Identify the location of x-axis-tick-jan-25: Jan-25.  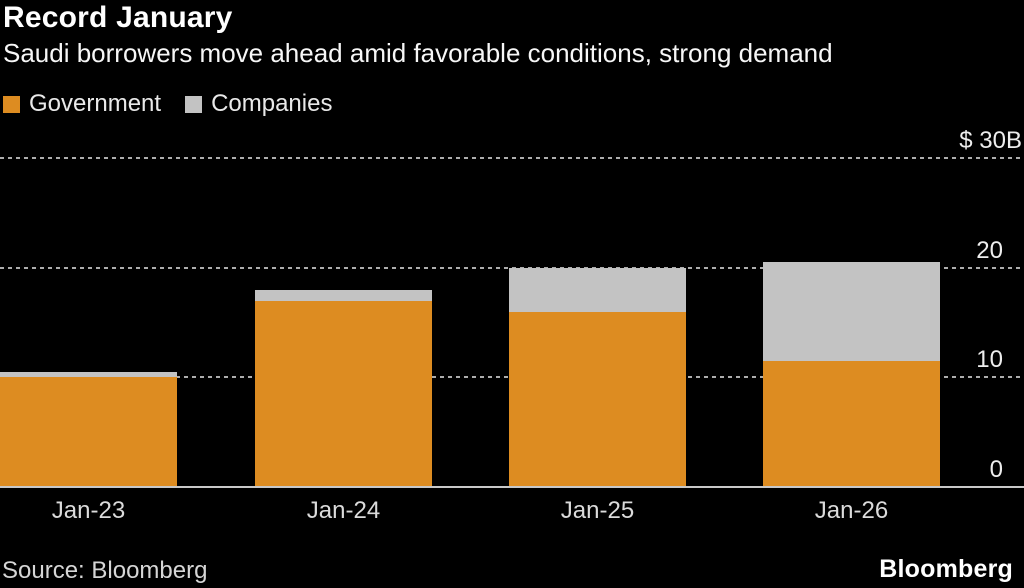
(597, 510).